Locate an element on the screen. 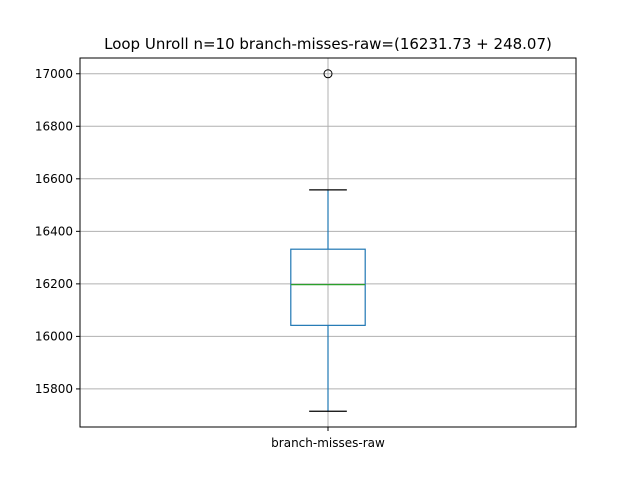 Image resolution: width=640 pixels, height=480 pixels. y-tick-label: 16400 is located at coordinates (54, 231).